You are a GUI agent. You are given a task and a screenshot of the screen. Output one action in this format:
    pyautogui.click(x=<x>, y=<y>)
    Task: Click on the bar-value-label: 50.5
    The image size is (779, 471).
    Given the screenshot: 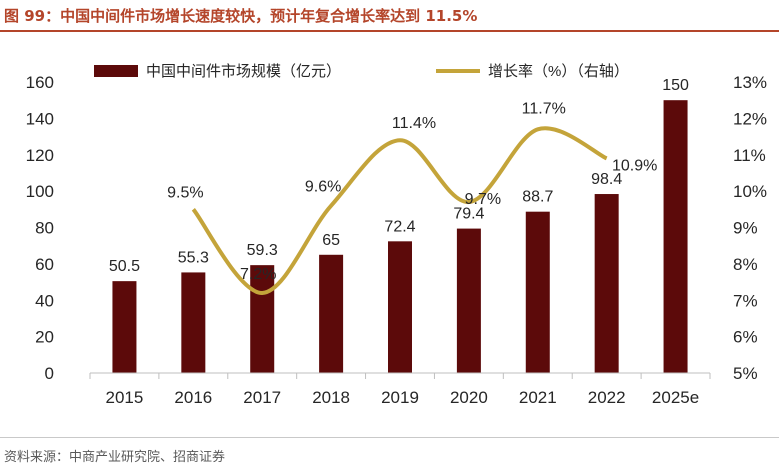 What is the action you would take?
    pyautogui.click(x=124, y=266)
    